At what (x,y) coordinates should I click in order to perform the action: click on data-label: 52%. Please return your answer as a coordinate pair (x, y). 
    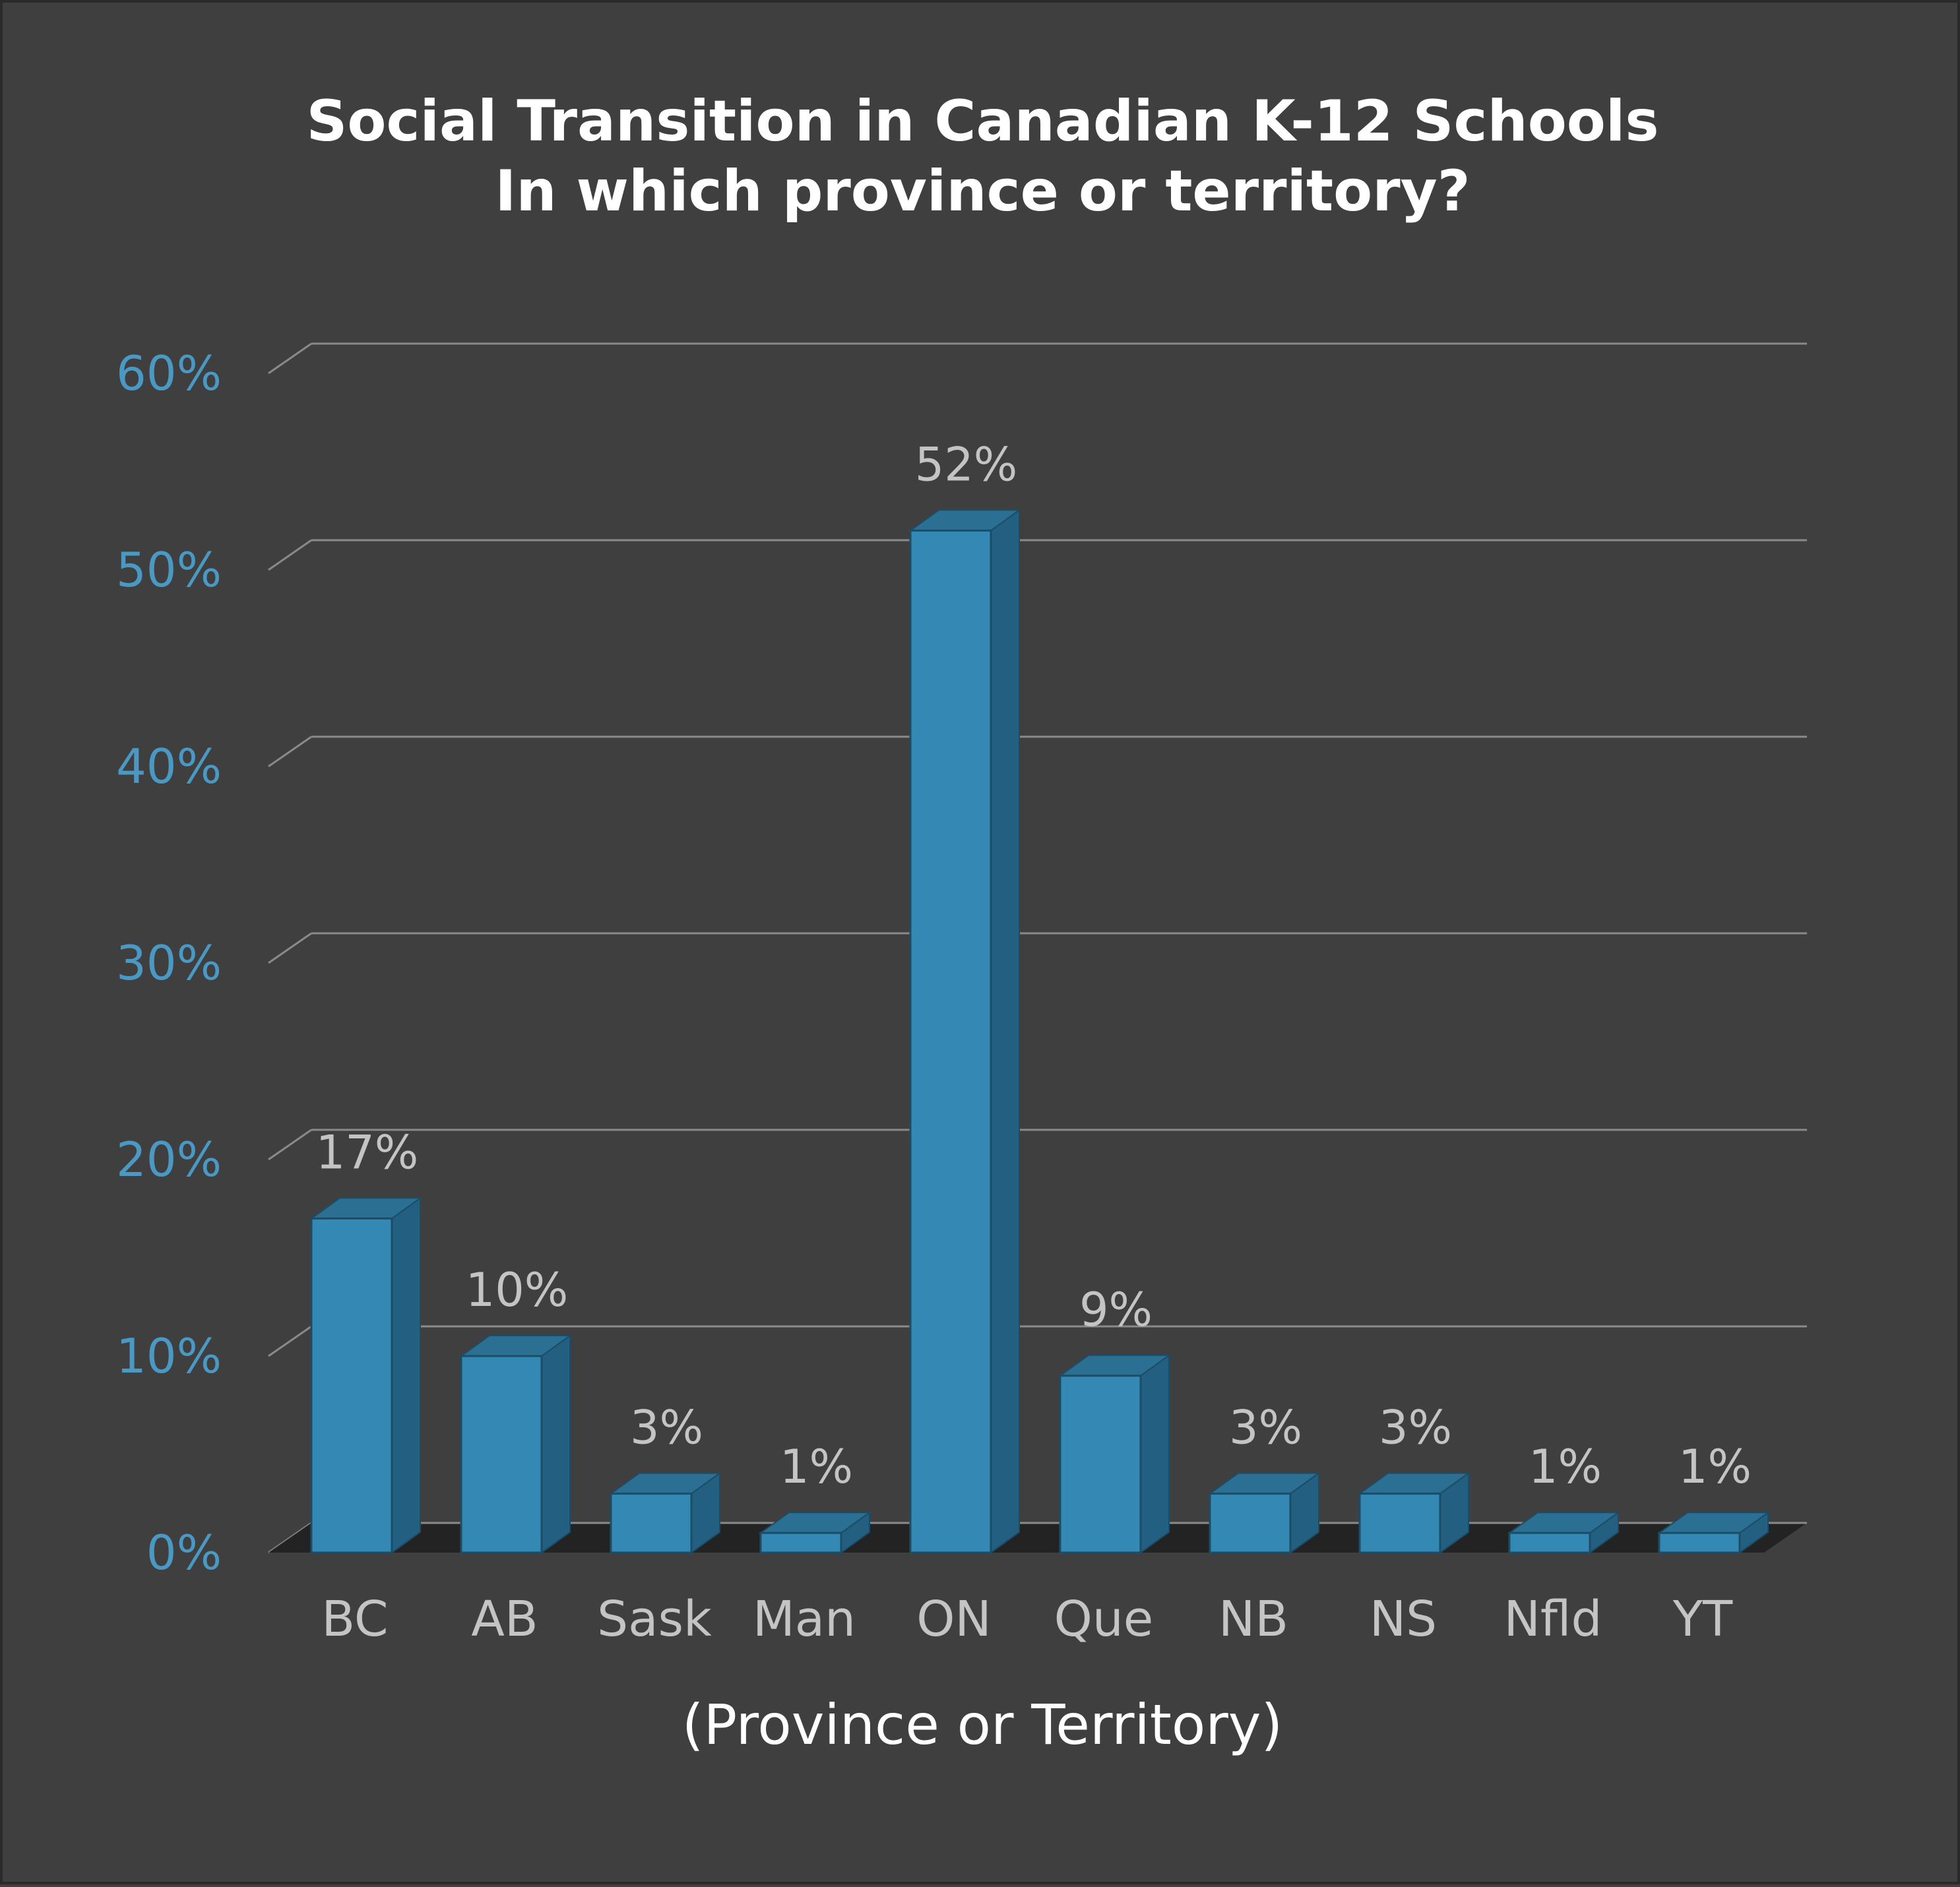
    Looking at the image, I should click on (966, 464).